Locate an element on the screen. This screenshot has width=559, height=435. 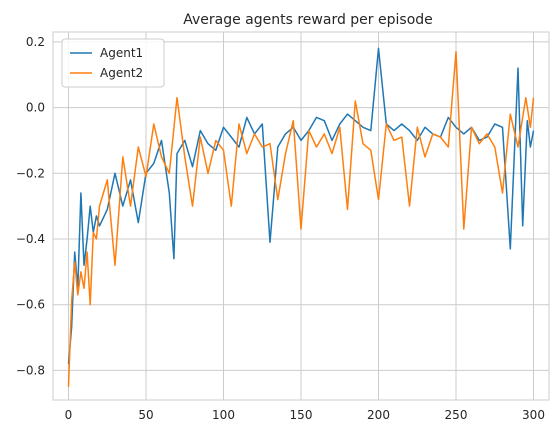
x-tick-label: 50 is located at coordinates (145, 415).